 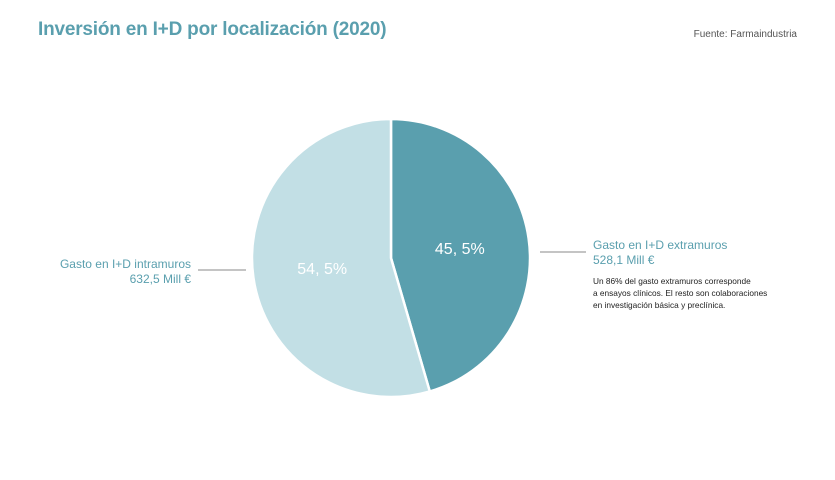 I want to click on pct-label-extramuros: 45, 5%, so click(x=460, y=249).